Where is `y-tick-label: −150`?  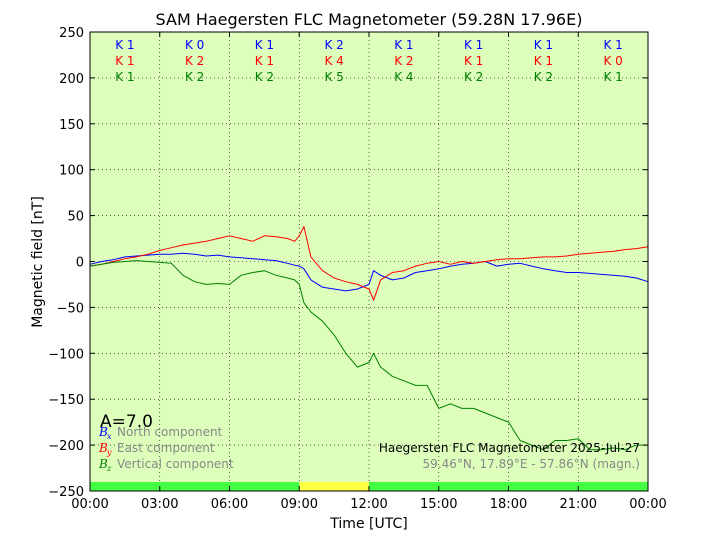
y-tick-label: −150 is located at coordinates (66, 400).